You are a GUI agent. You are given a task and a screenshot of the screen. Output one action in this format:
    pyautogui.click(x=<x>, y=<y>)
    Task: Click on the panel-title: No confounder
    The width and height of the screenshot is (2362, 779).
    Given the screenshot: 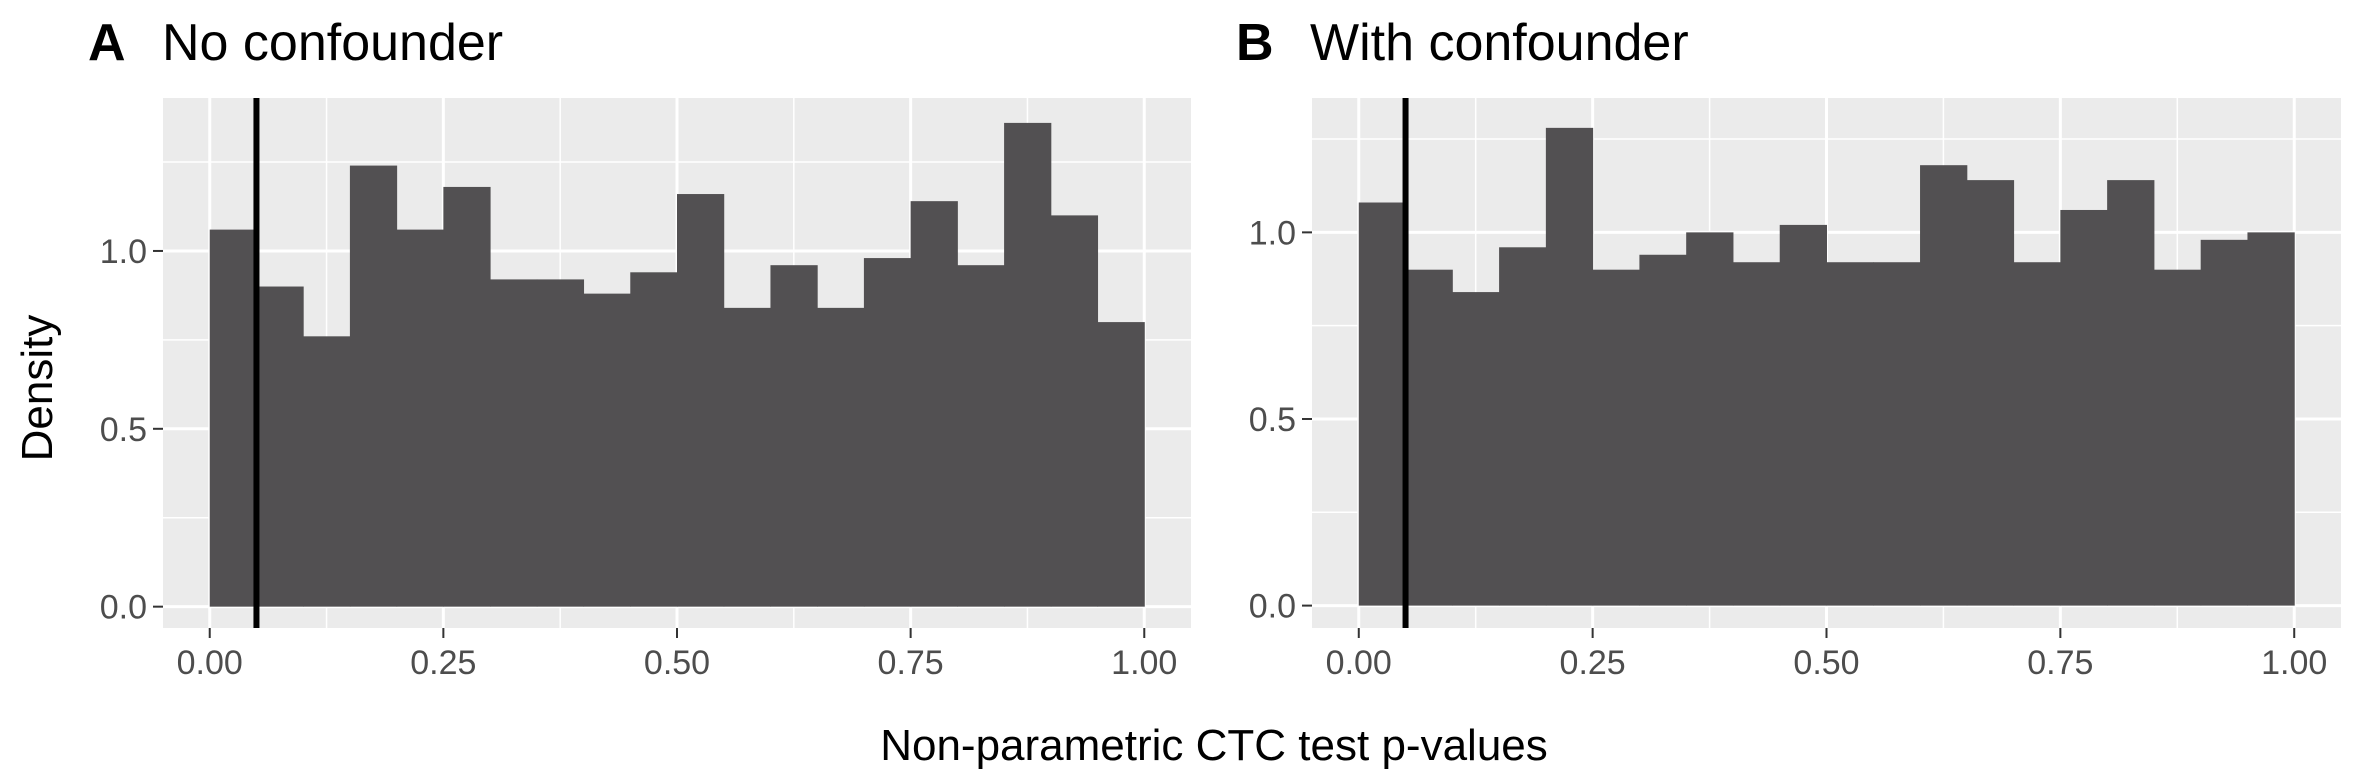 What is the action you would take?
    pyautogui.click(x=332, y=43)
    